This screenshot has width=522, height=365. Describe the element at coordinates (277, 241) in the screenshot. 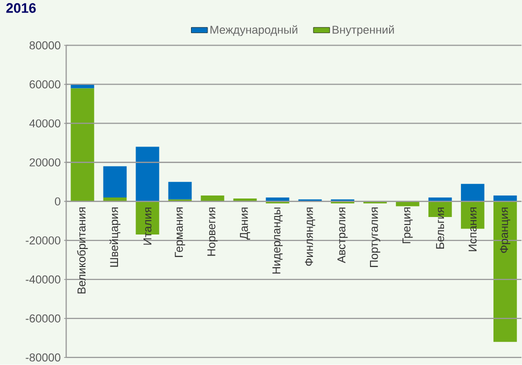

I see `x-tick-label: Нидерланды` at that location.